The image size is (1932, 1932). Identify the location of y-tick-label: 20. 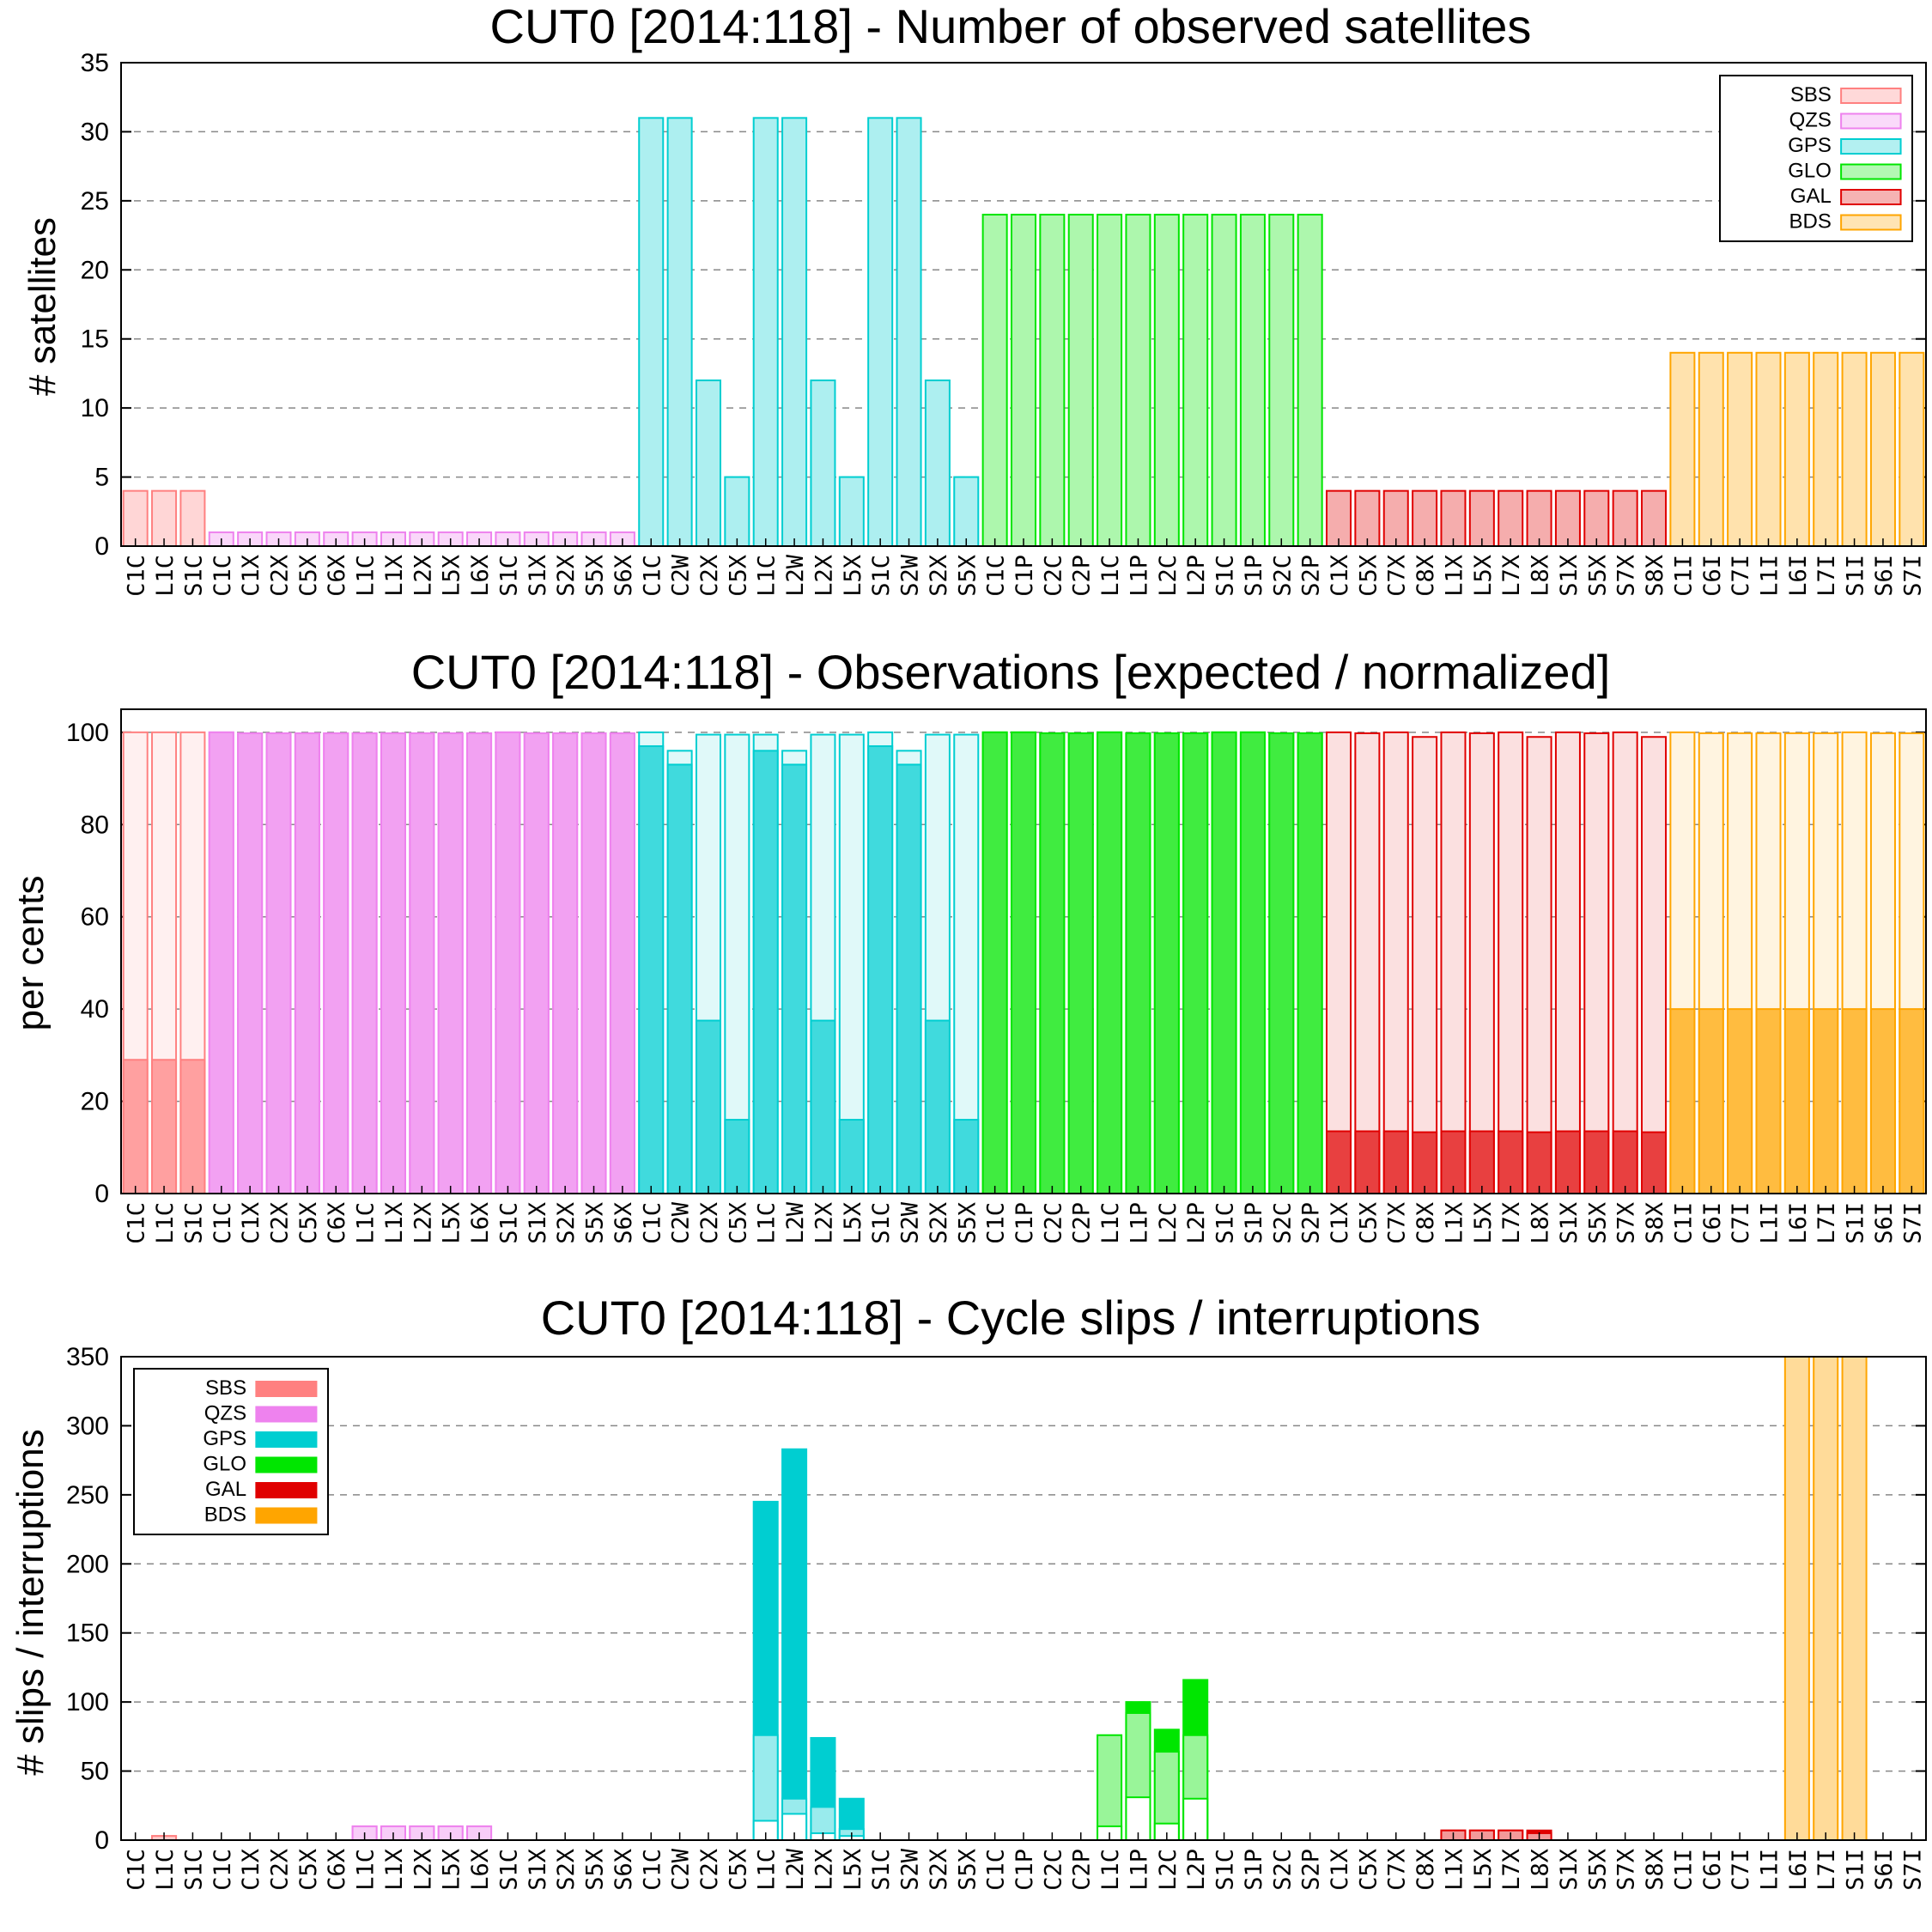
(95, 270).